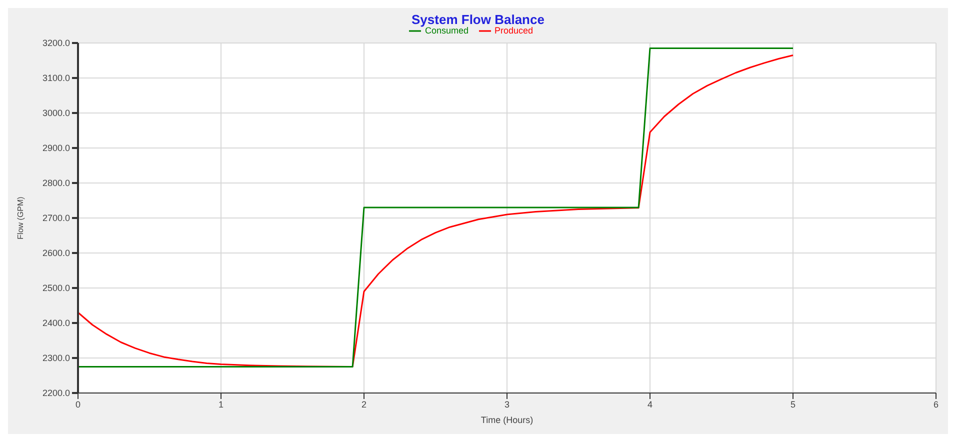 The width and height of the screenshot is (958, 442). I want to click on x-tick-label: 5, so click(793, 404).